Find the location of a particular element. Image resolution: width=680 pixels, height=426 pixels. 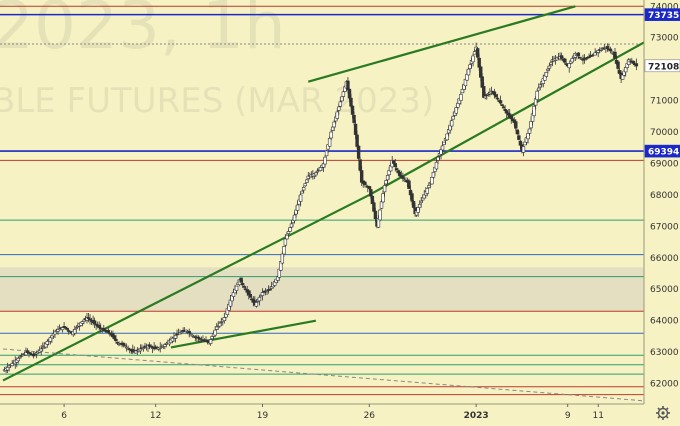

y-tick-label: 63000 is located at coordinates (664, 353).